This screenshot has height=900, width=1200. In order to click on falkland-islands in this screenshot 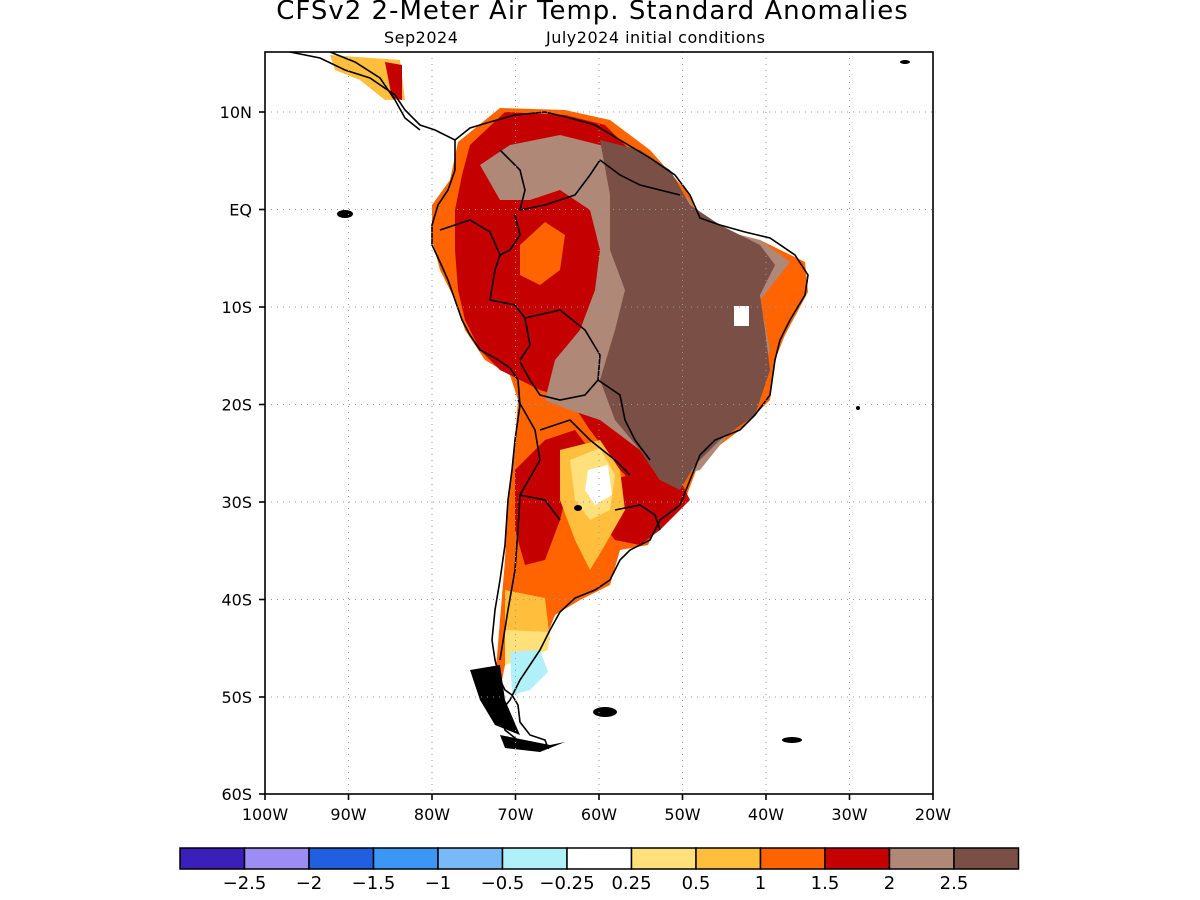, I will do `click(605, 712)`.